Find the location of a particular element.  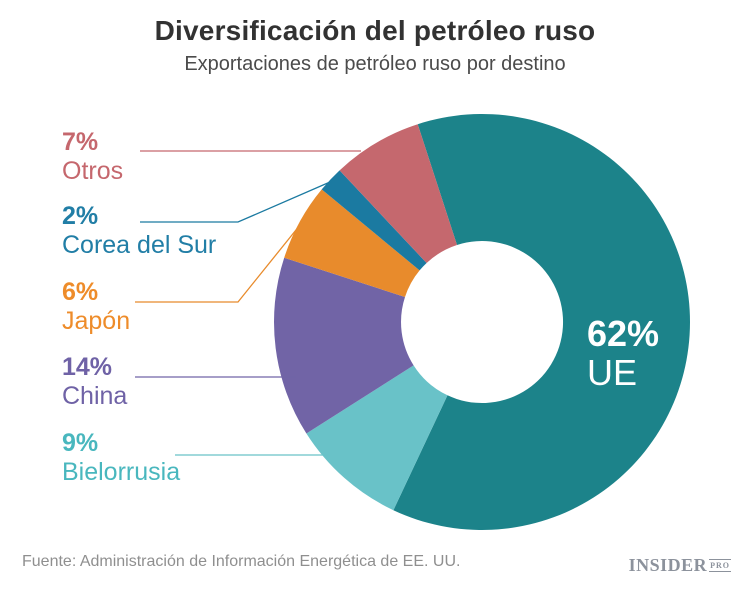

slice-label-japon: 6% Japón is located at coordinates (96, 307).